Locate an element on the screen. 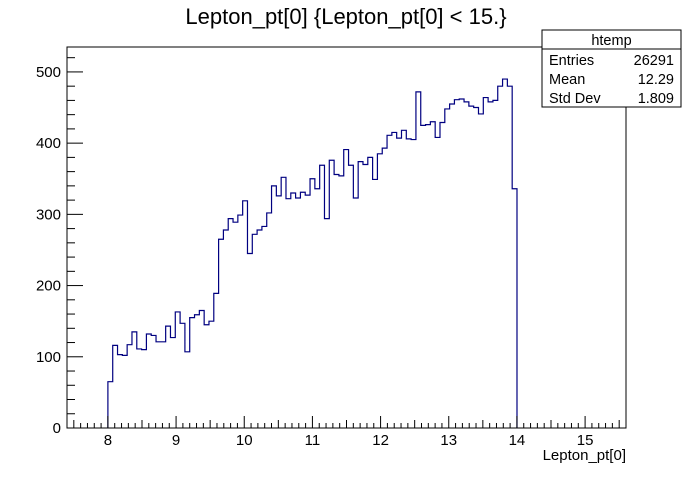 The image size is (694, 478). x-tick-label: 9 is located at coordinates (176, 440).